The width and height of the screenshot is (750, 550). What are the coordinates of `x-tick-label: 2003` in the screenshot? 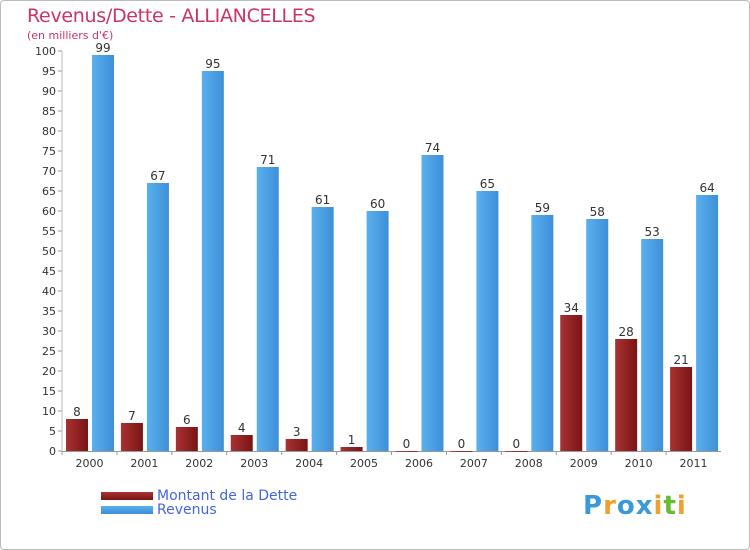 It's located at (254, 463).